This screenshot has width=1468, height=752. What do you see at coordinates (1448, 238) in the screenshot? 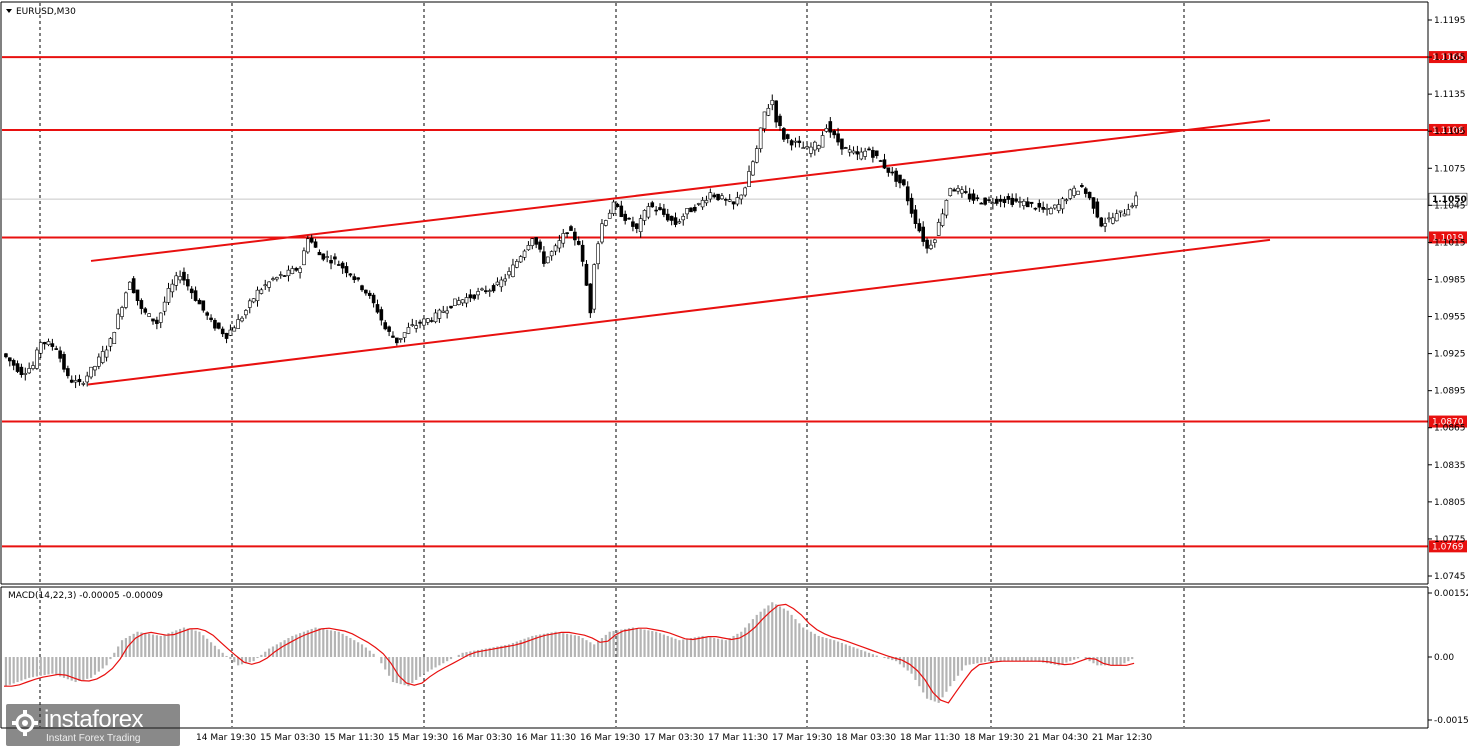
I see `level-label: 1.1019` at bounding box center [1448, 238].